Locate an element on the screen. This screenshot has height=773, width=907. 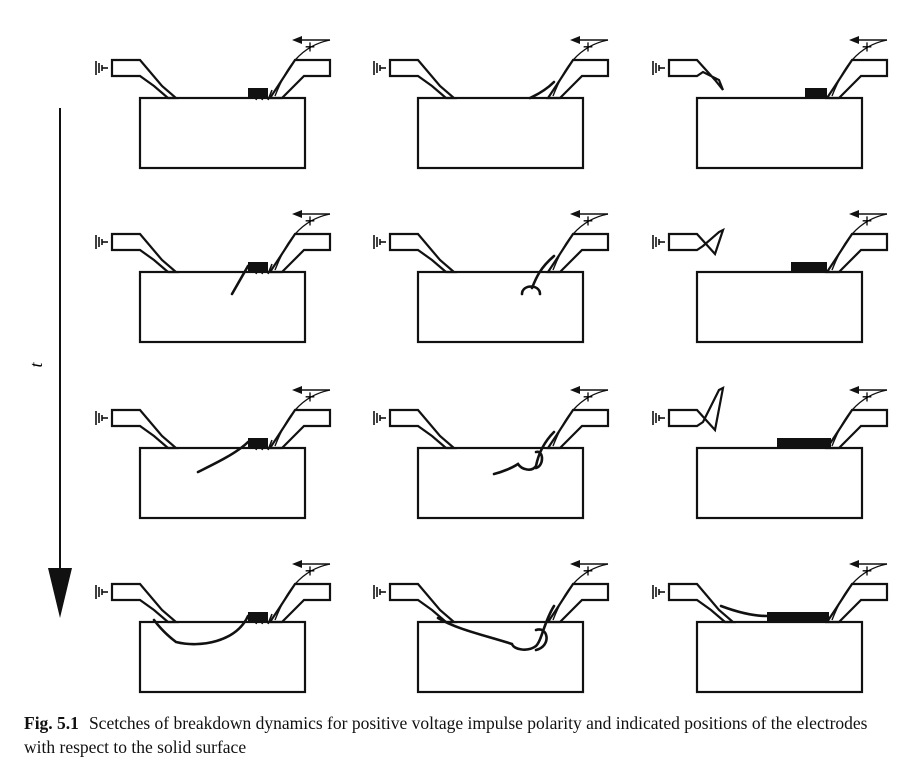
panel-1-2: + is located at coordinates (491, 103).